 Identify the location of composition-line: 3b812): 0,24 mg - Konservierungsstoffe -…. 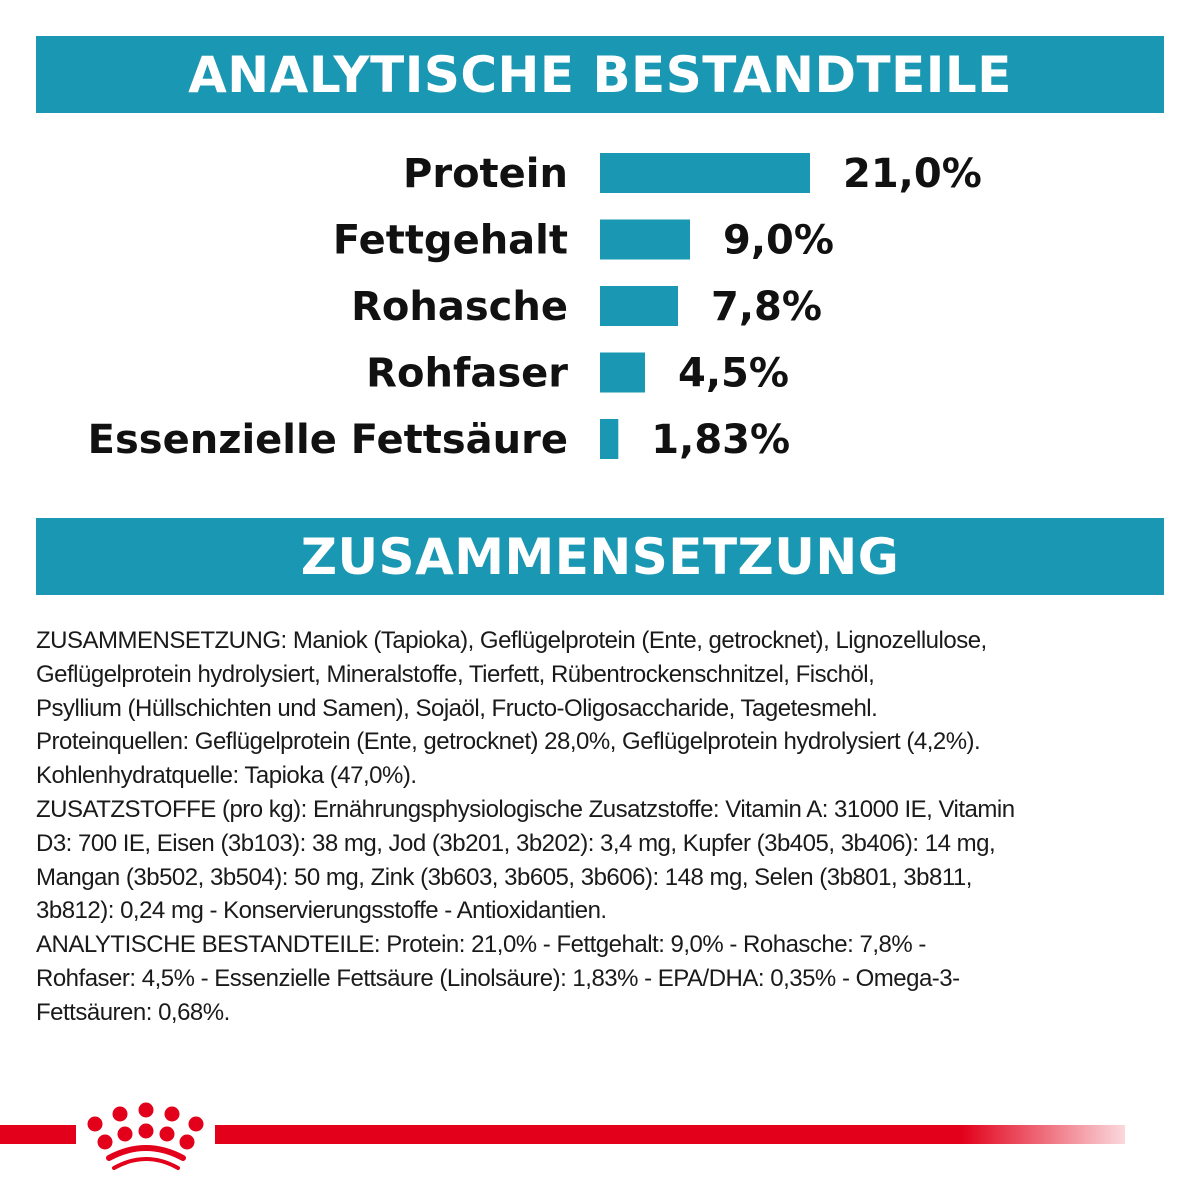
(321, 911).